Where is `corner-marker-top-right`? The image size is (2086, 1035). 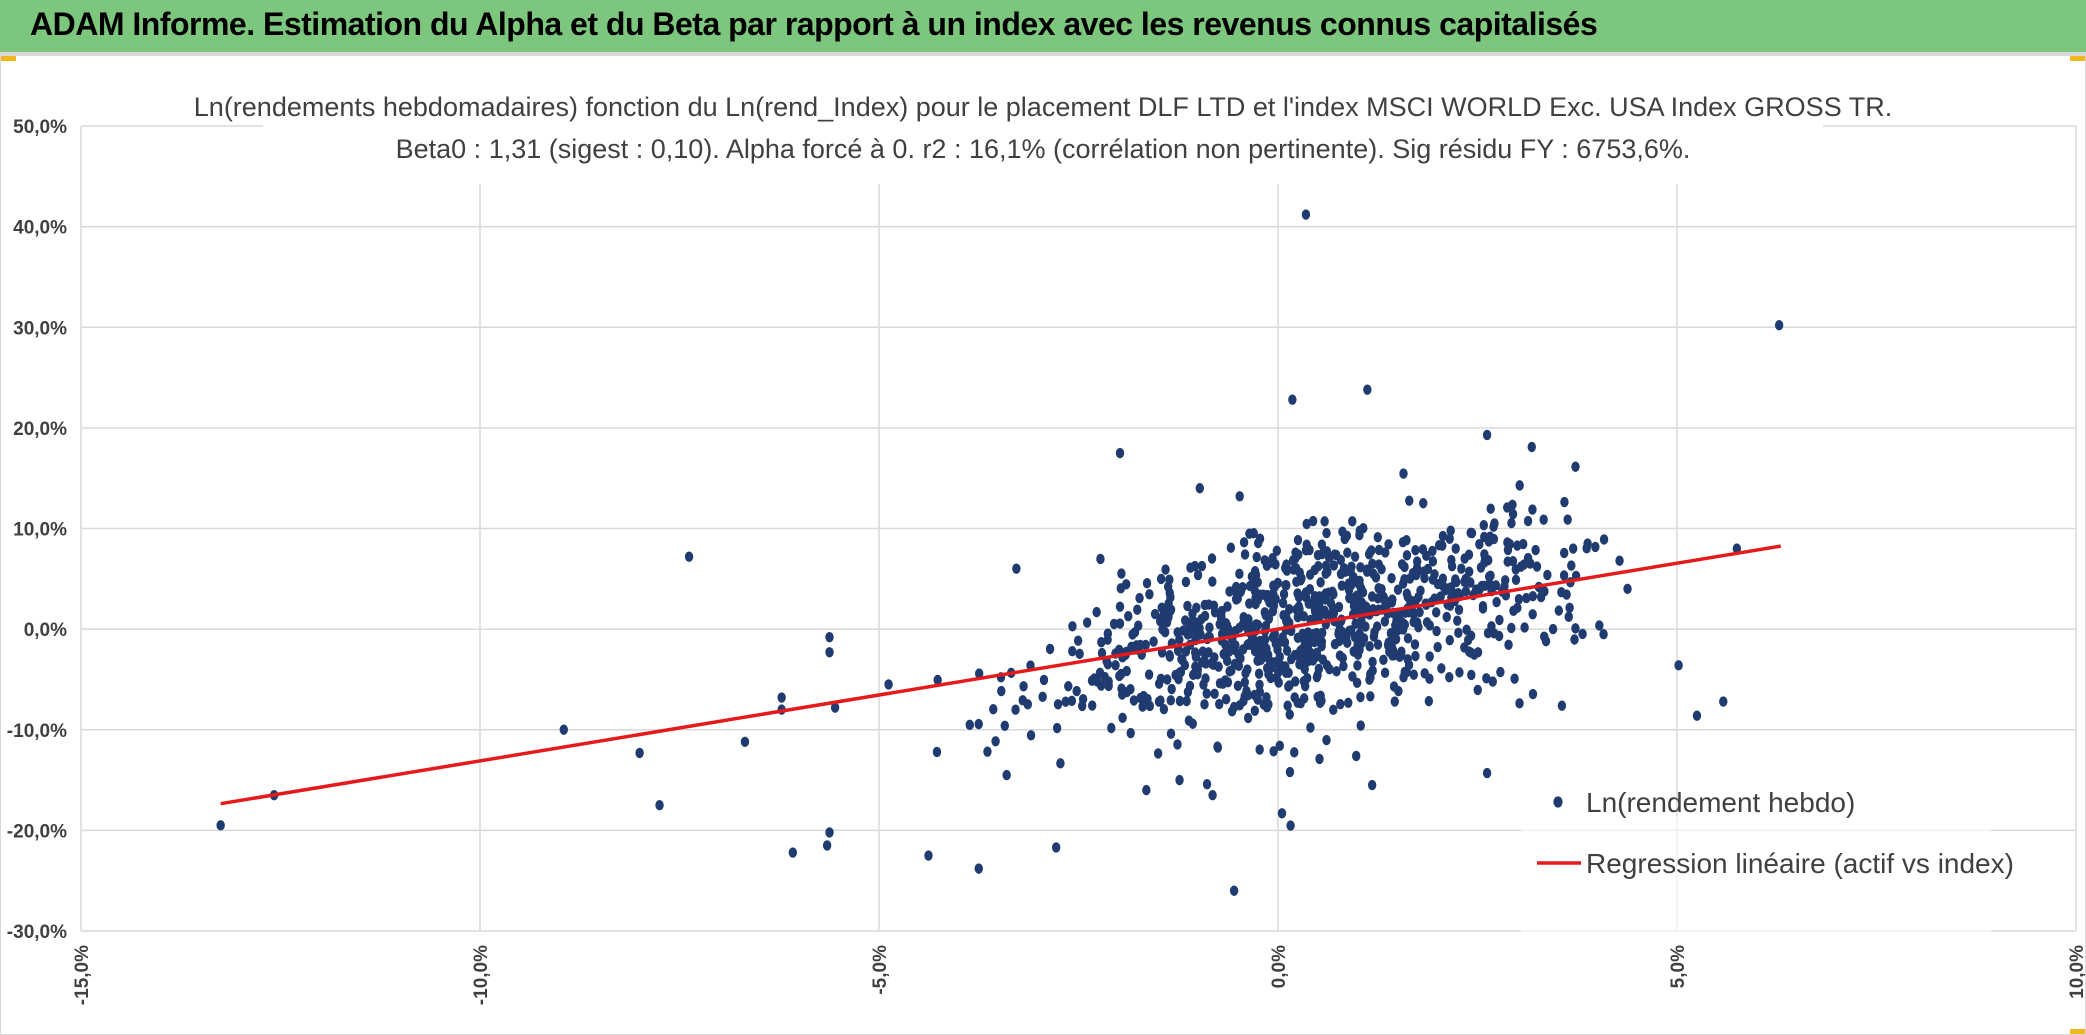 corner-marker-top-right is located at coordinates (2078, 58).